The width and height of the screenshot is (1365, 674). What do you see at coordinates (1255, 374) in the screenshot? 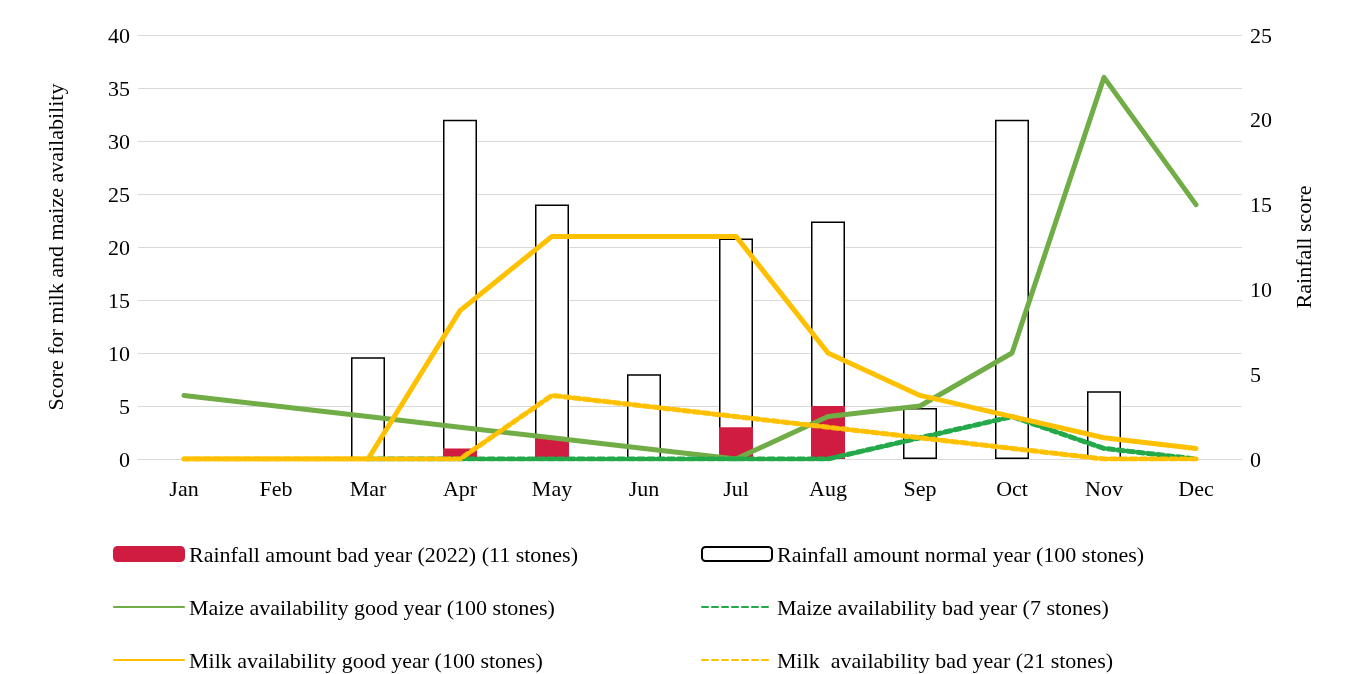
I see `y2-tick-label: 5` at bounding box center [1255, 374].